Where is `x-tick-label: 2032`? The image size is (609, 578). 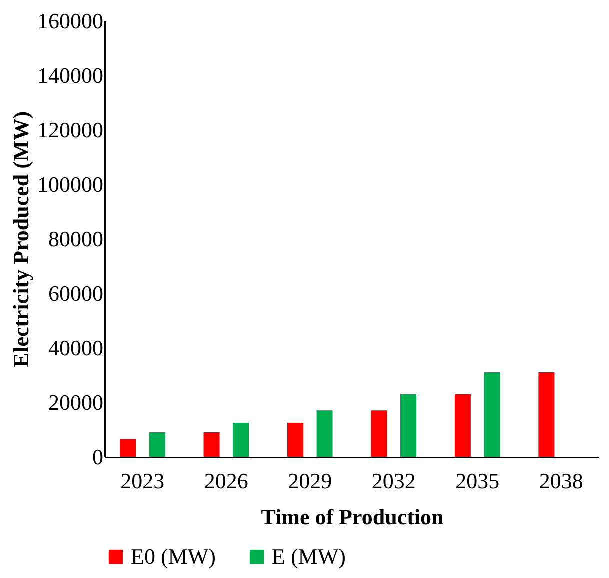
x-tick-label: 2032 is located at coordinates (394, 481).